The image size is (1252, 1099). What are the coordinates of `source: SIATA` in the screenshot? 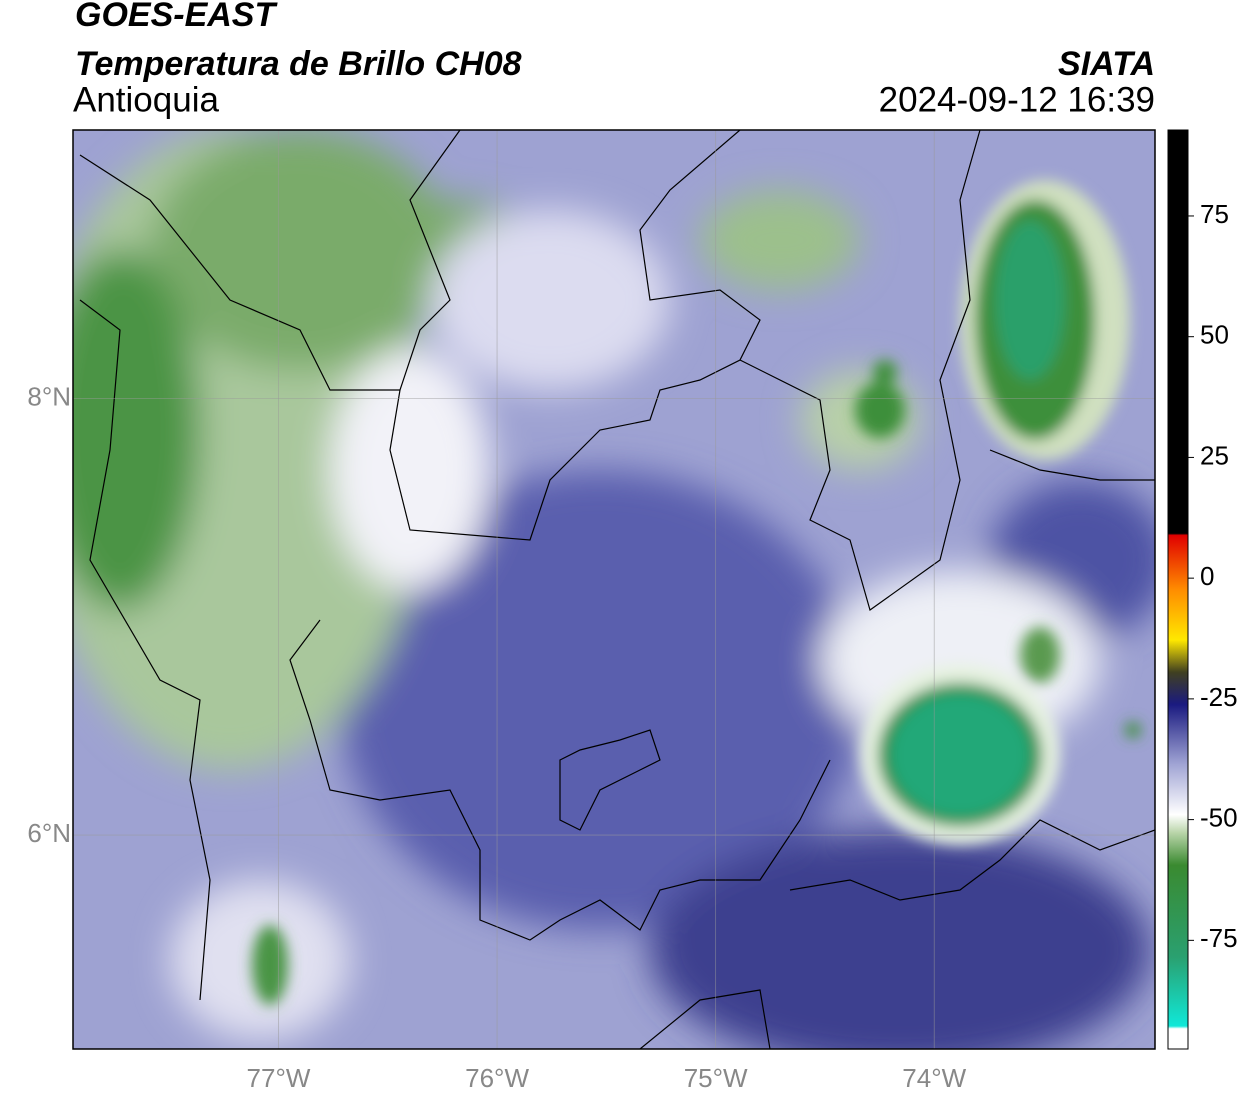 It's located at (1106, 64).